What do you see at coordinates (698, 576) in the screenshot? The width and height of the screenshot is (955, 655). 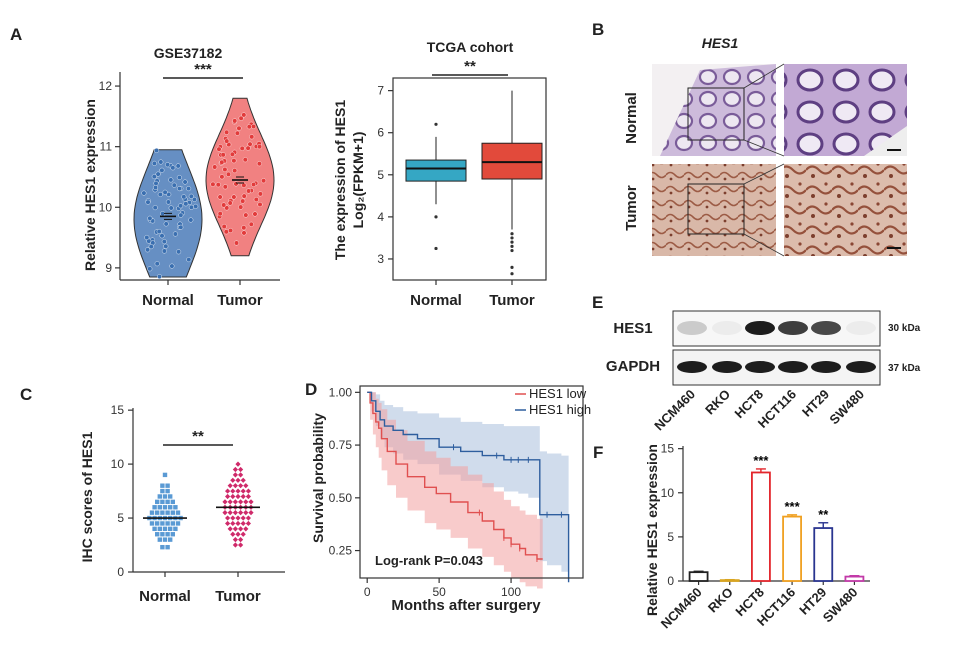 I see `bar-ncm460` at bounding box center [698, 576].